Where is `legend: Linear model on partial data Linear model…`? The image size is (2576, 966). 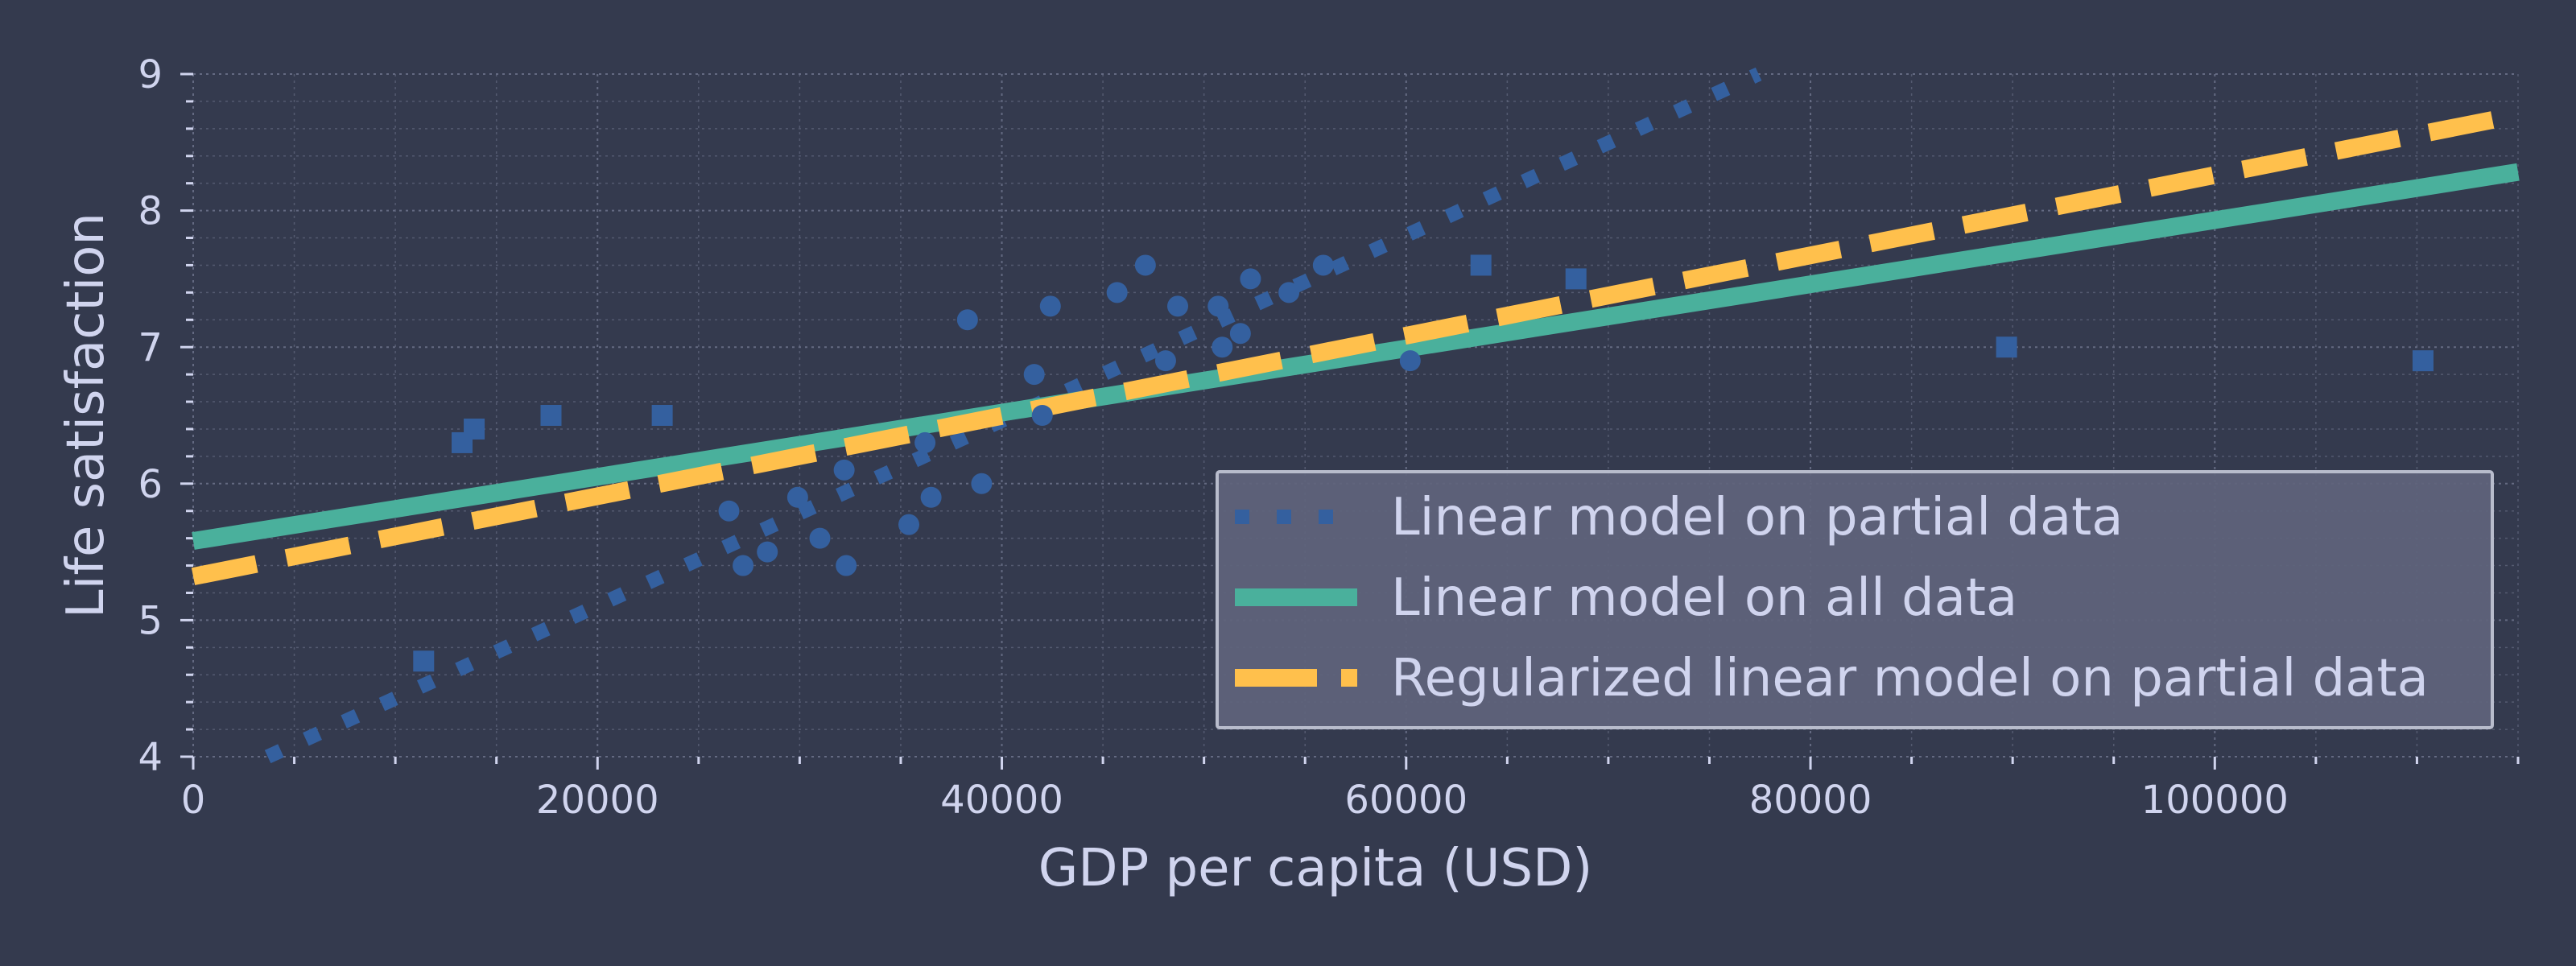 legend: Linear model on partial data Linear model… is located at coordinates (1855, 599).